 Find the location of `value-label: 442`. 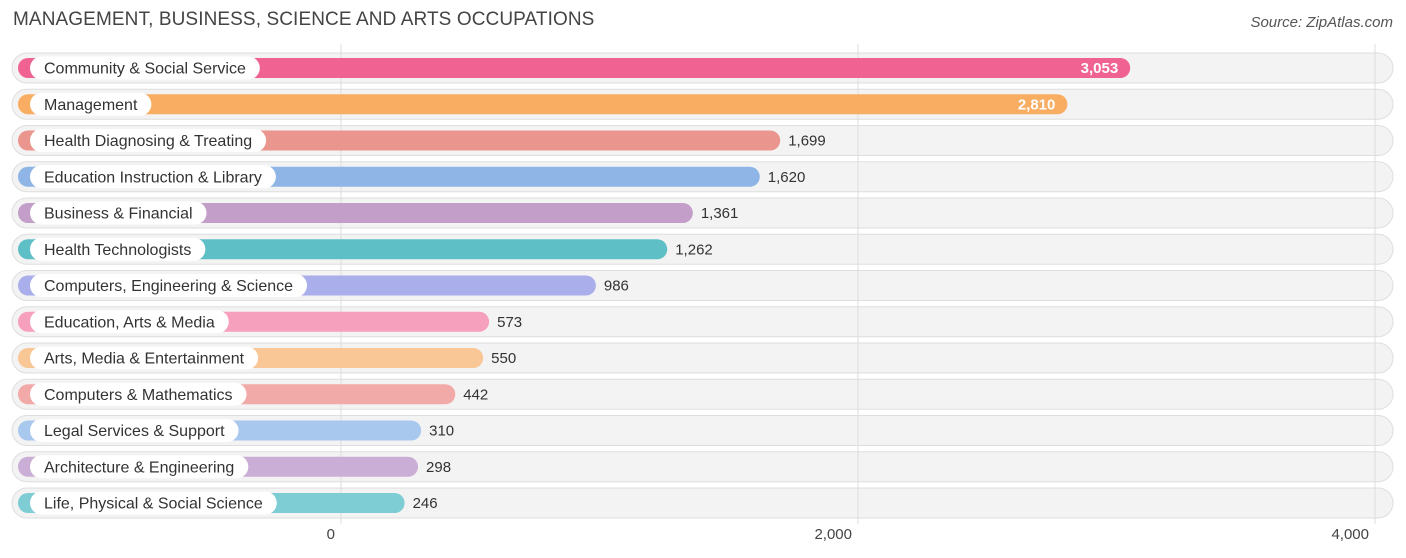

value-label: 442 is located at coordinates (475, 394).